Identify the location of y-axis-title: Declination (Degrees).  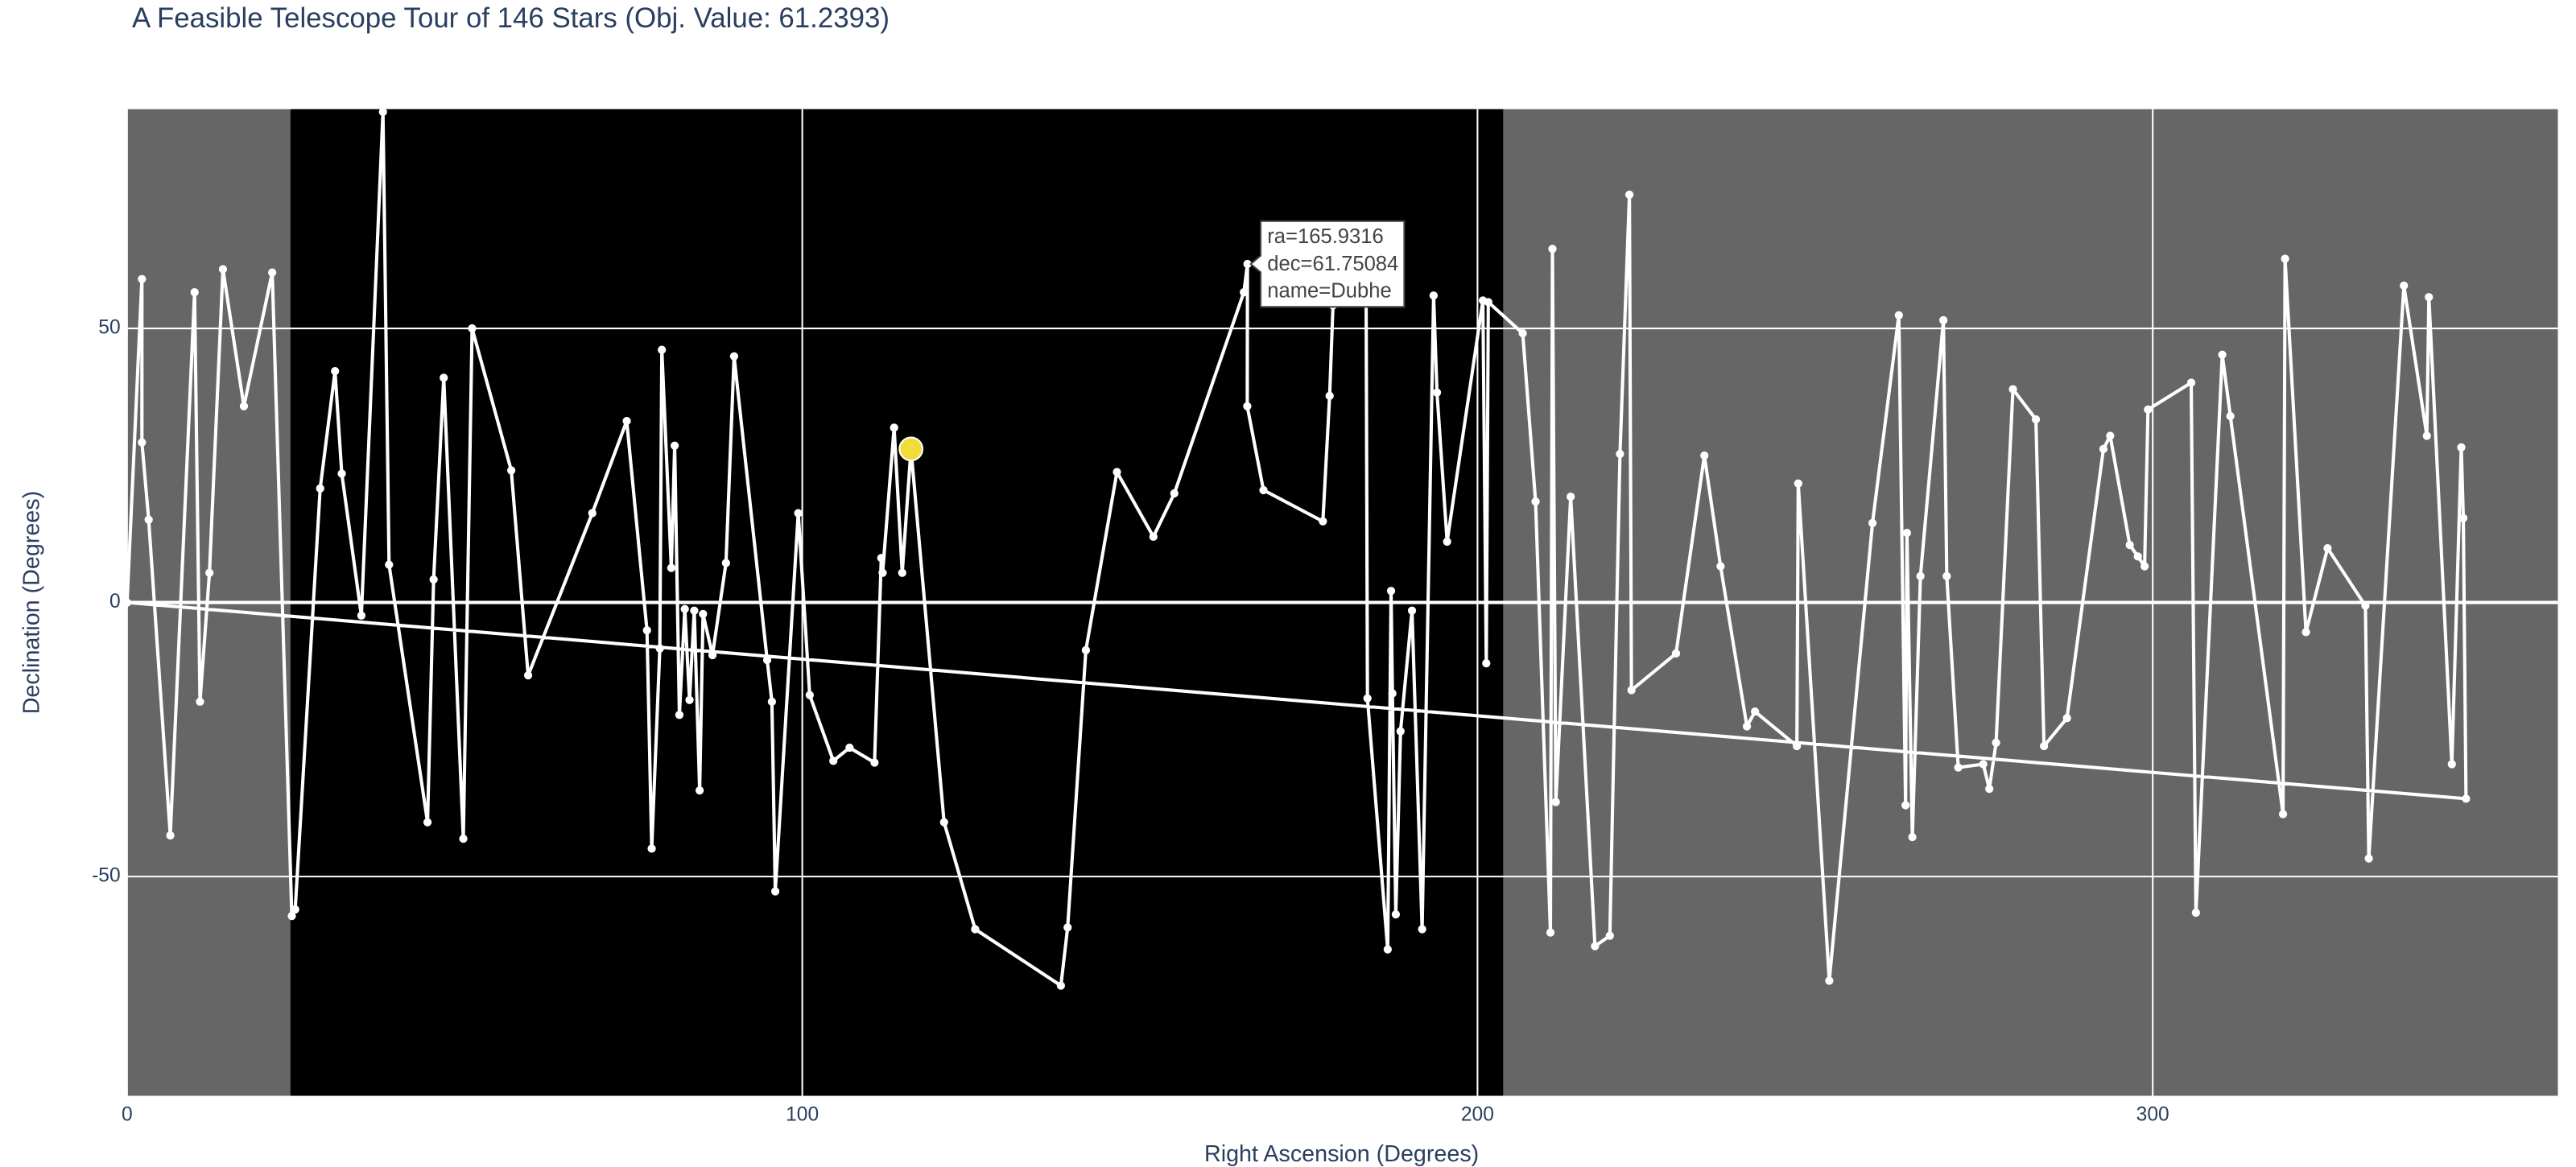
(32, 602).